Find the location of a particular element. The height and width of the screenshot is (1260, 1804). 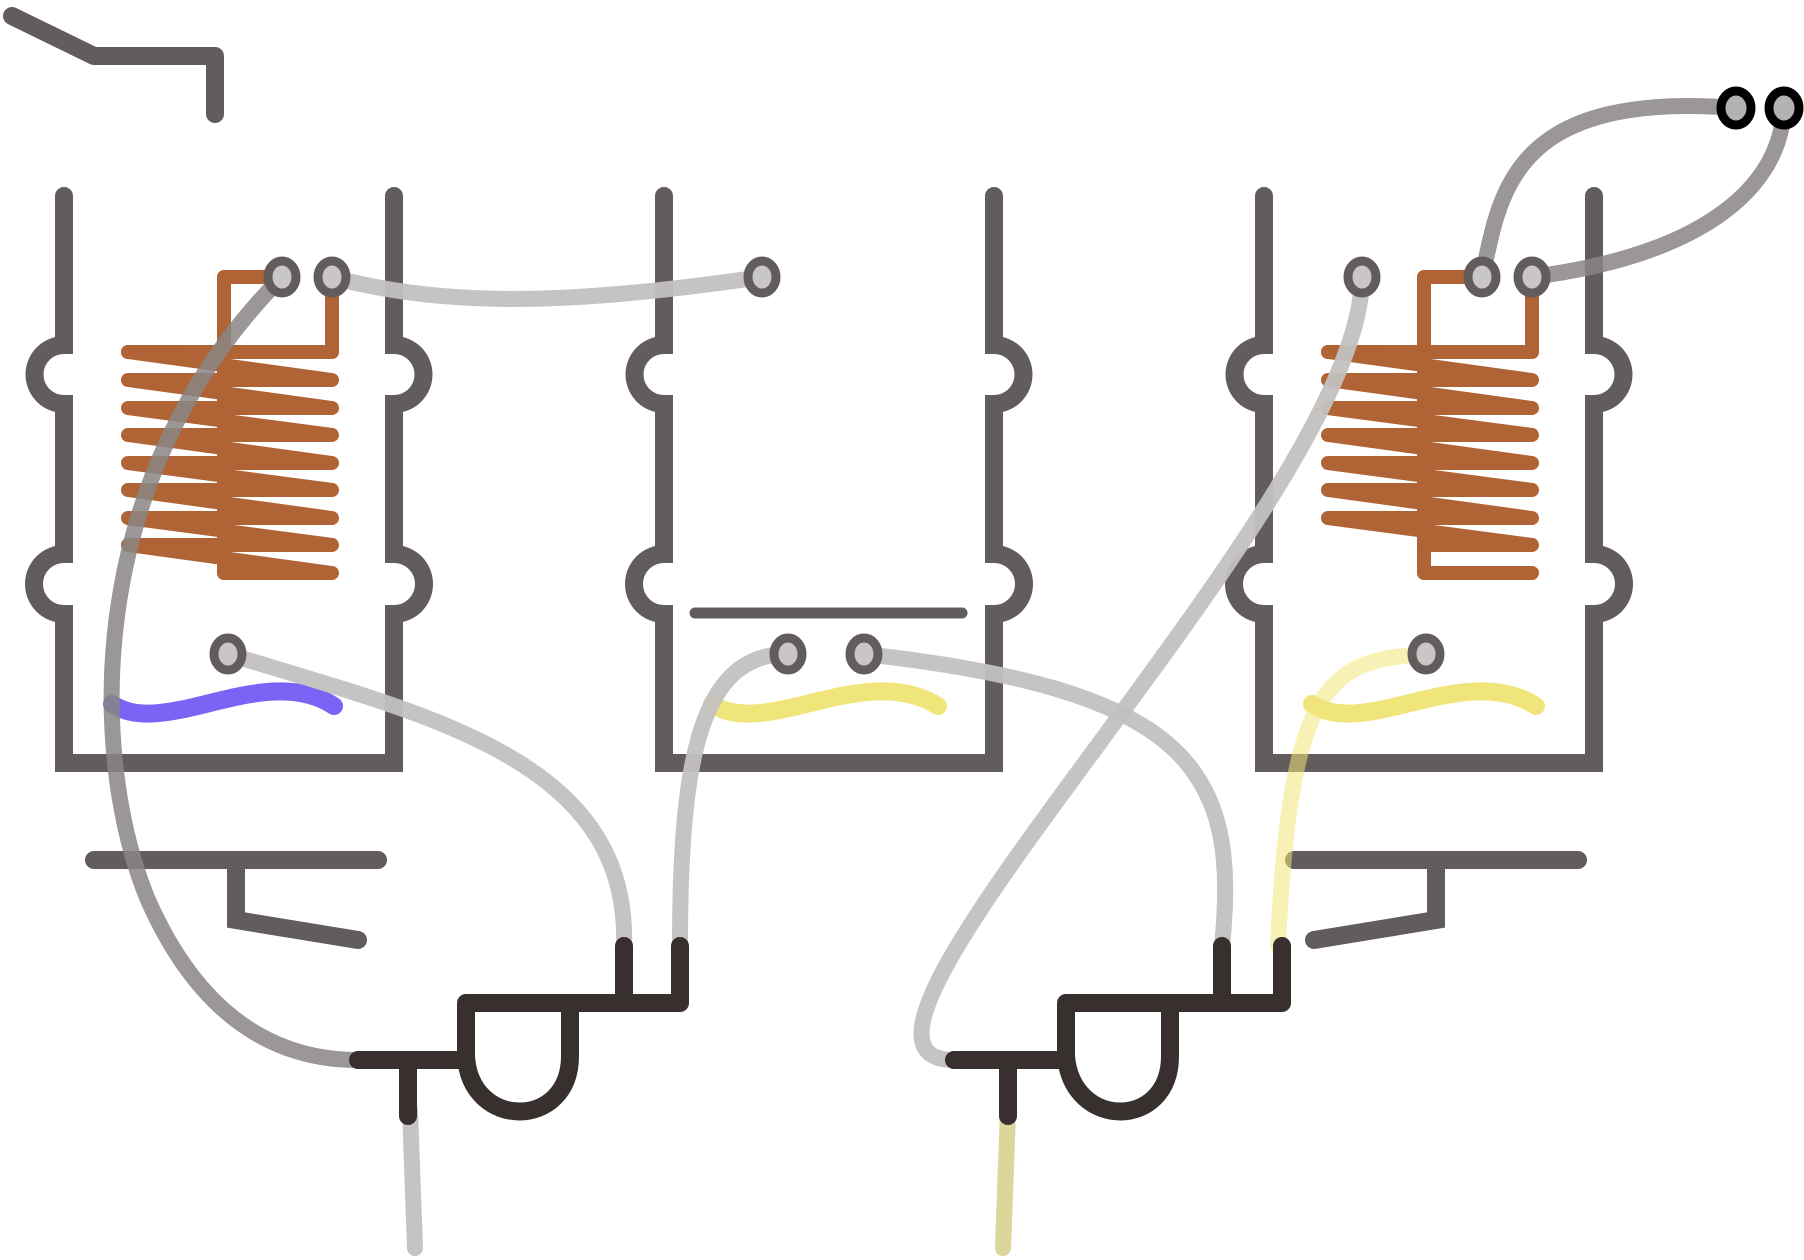

stand-right is located at coordinates (1436, 900).